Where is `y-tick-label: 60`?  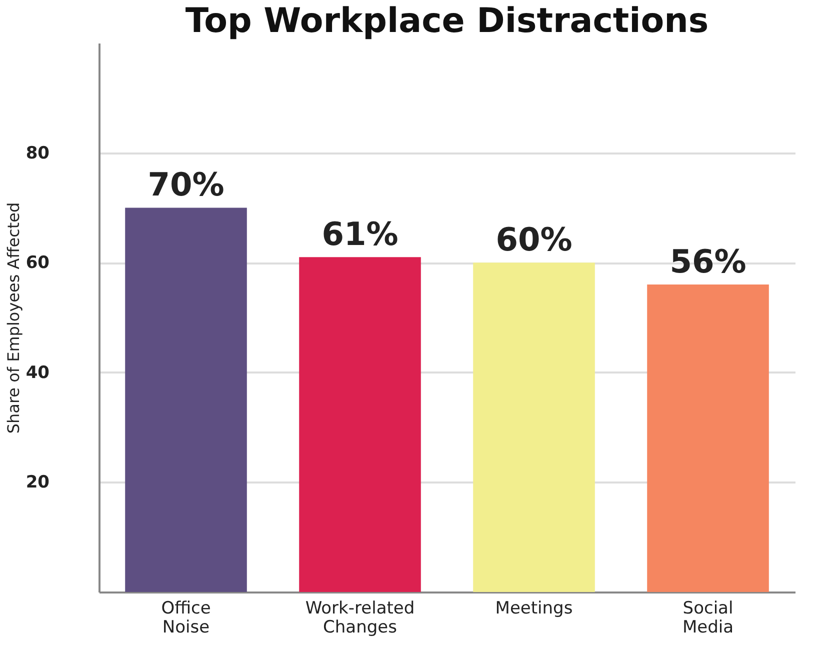
y-tick-label: 60 is located at coordinates (38, 263).